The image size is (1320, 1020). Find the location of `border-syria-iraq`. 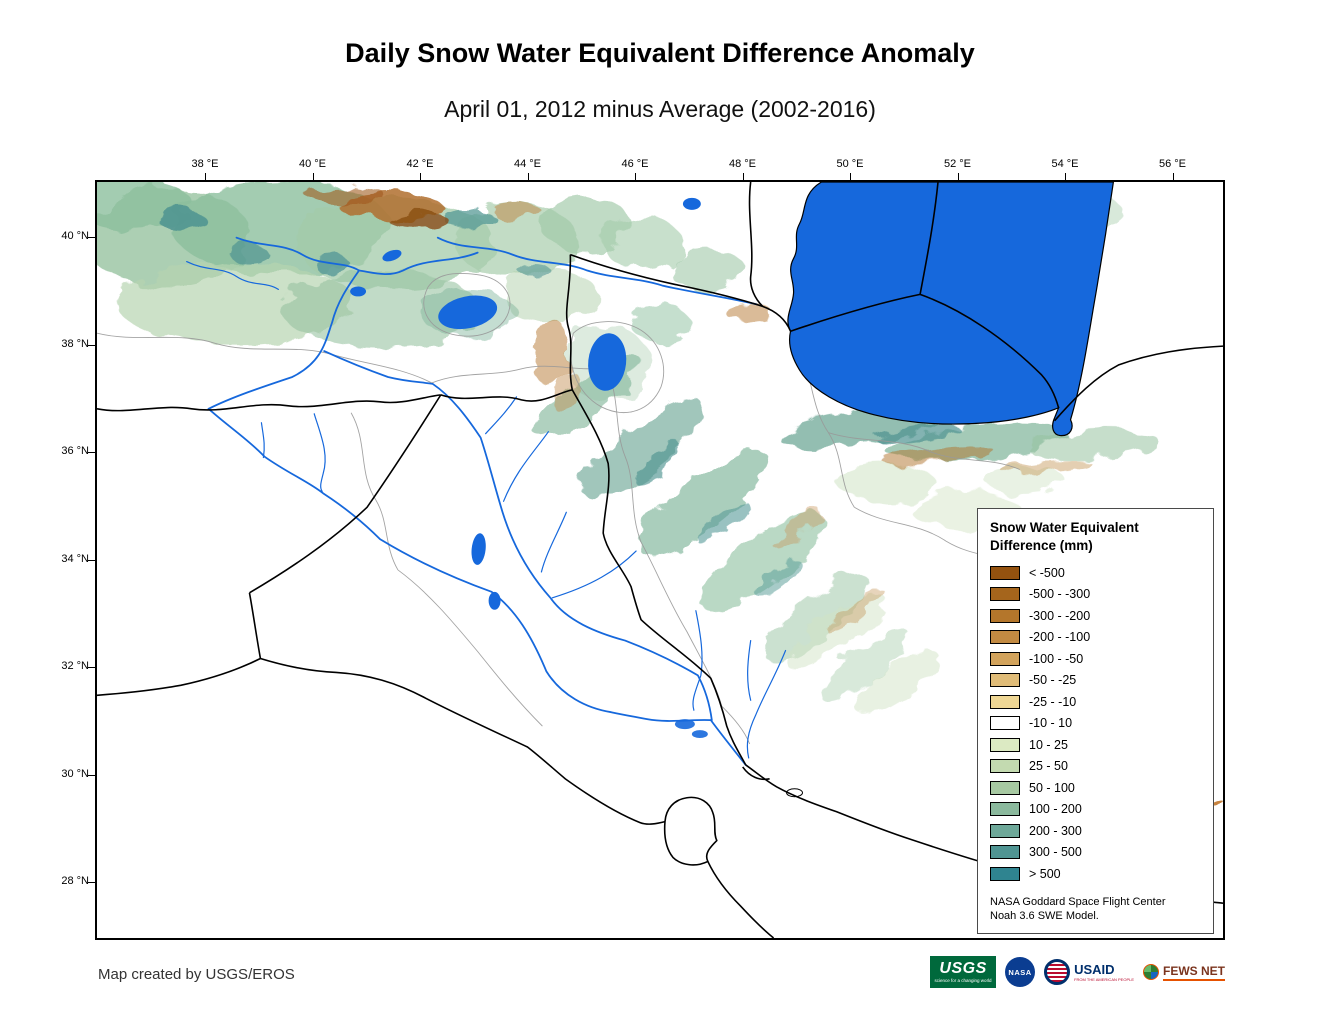

border-syria-iraq is located at coordinates (345, 494).